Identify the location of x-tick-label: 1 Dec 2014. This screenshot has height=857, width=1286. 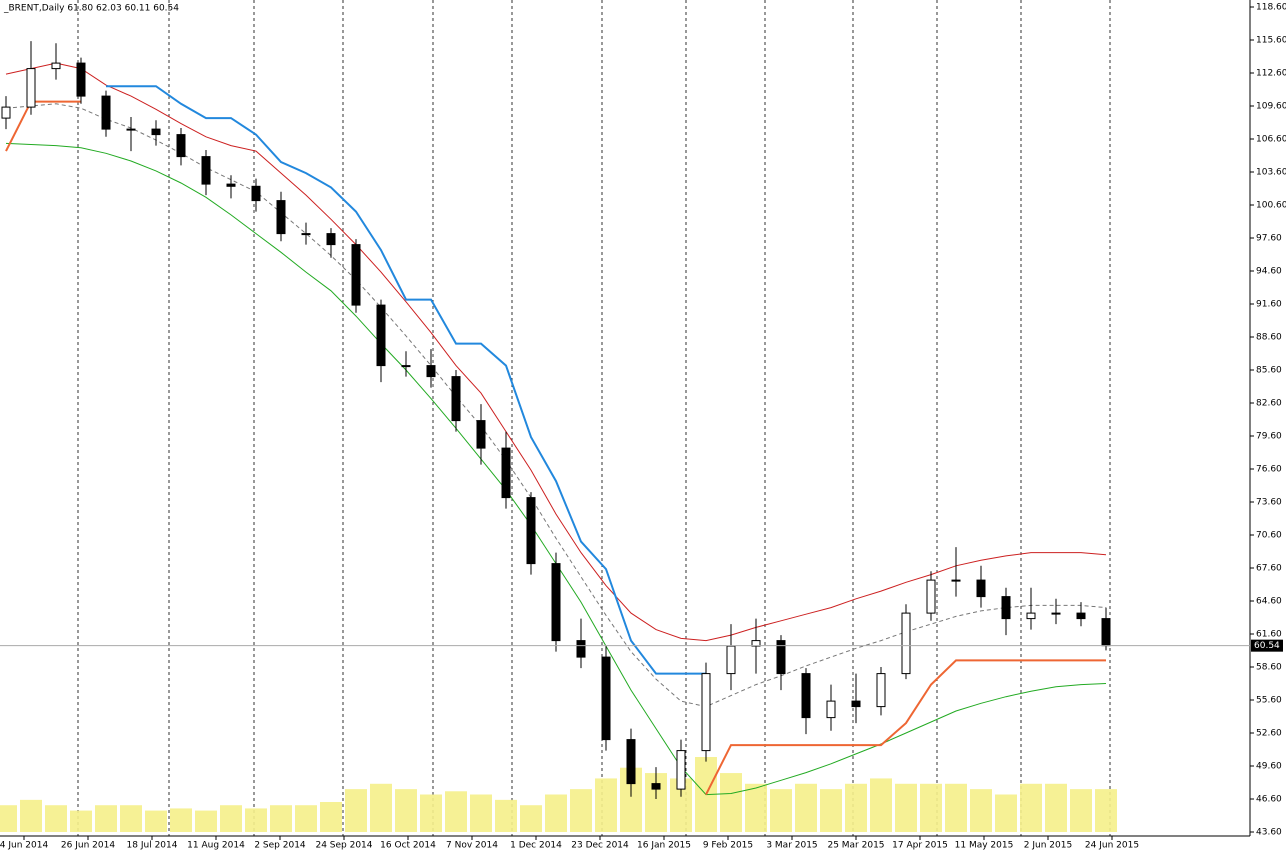
(536, 846).